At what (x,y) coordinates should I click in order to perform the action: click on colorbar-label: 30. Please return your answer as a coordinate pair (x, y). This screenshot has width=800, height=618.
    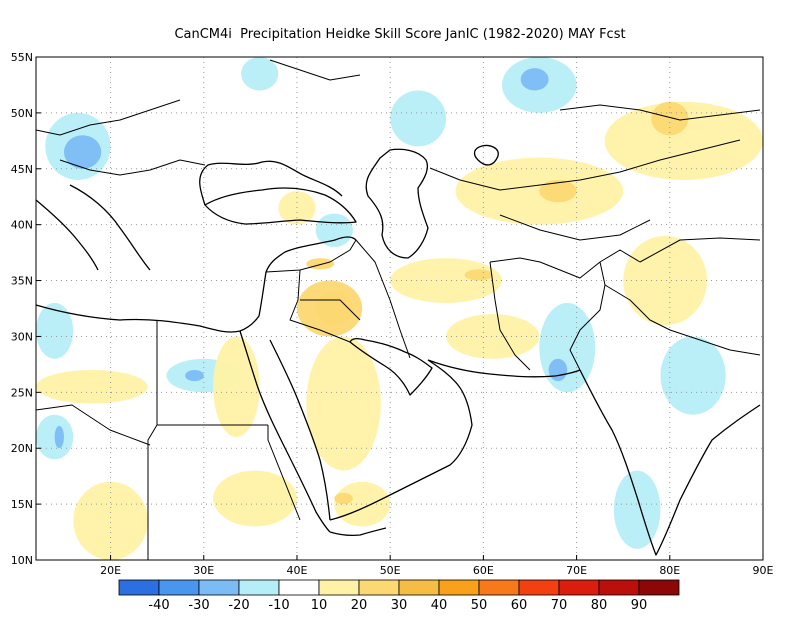
    Looking at the image, I should click on (399, 605).